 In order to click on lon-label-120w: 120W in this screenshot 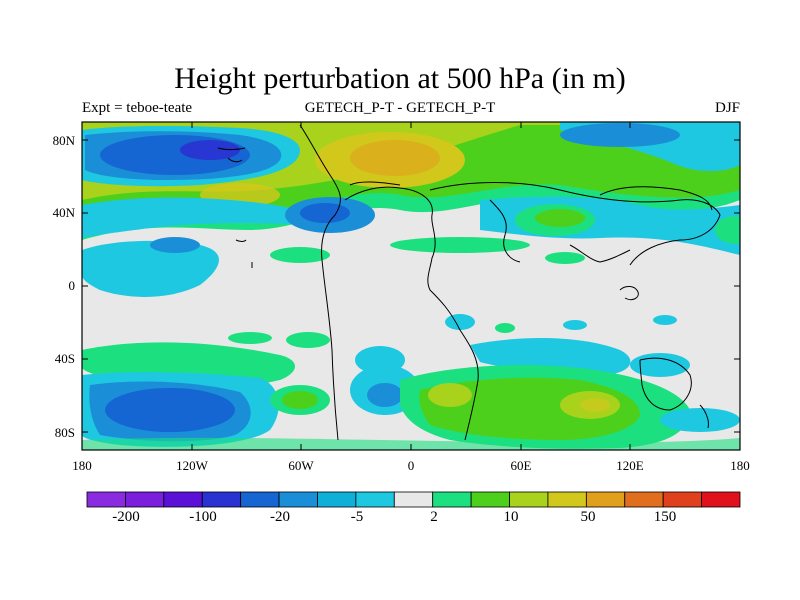, I will do `click(192, 465)`.